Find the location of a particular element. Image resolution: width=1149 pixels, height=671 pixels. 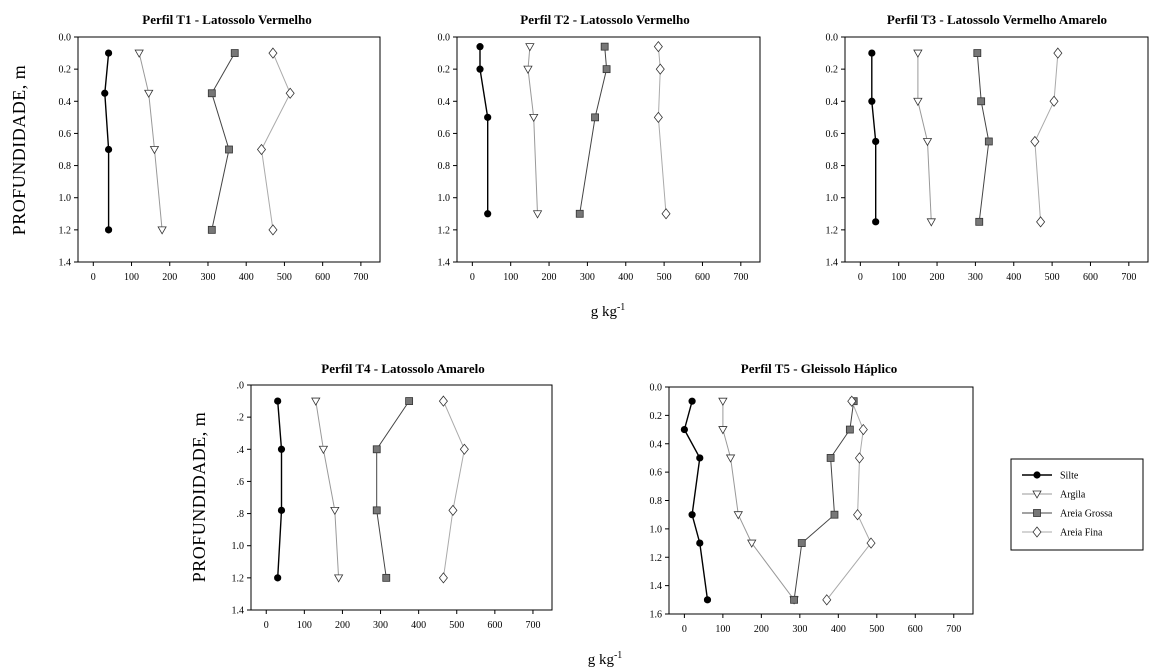

panel-title: Perfil T5 - Gleissolo Háplico is located at coordinates (819, 368).